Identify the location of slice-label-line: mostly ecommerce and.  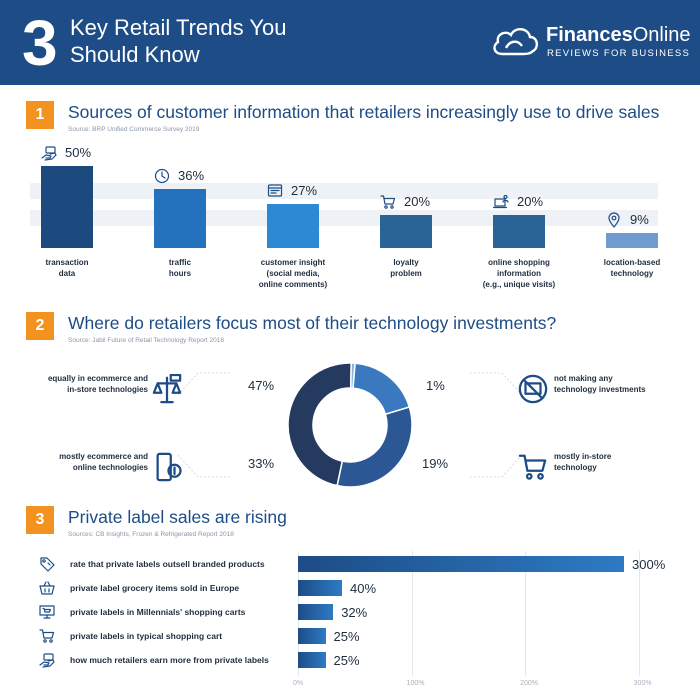
(103, 456).